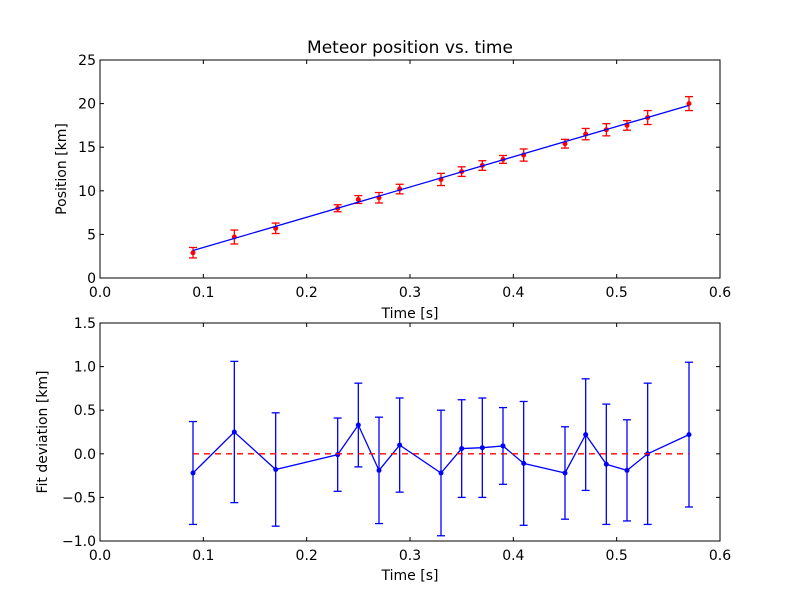  Describe the element at coordinates (43, 431) in the screenshot. I see `y-axis-label: Fit deviation [km]` at that location.